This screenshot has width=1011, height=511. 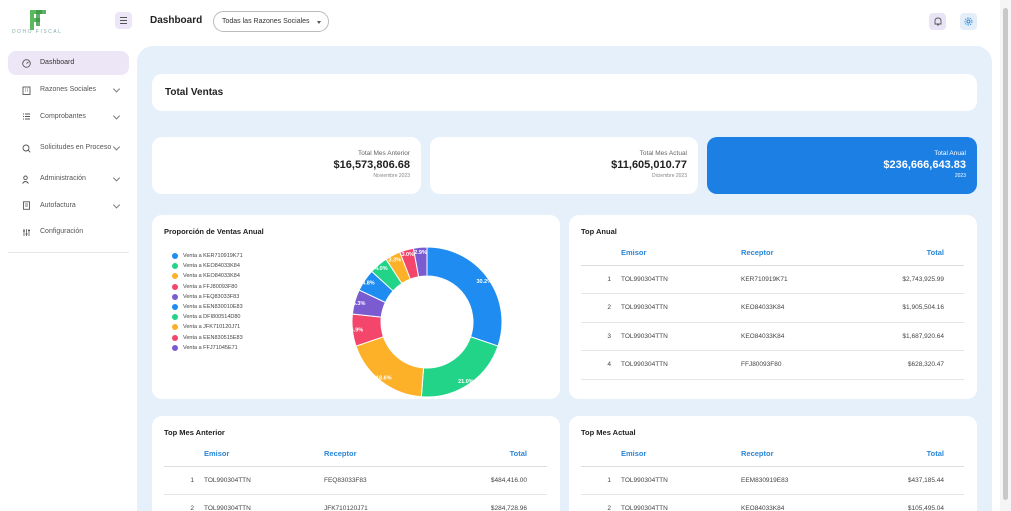 I want to click on menu-toggle-button, so click(x=123, y=20).